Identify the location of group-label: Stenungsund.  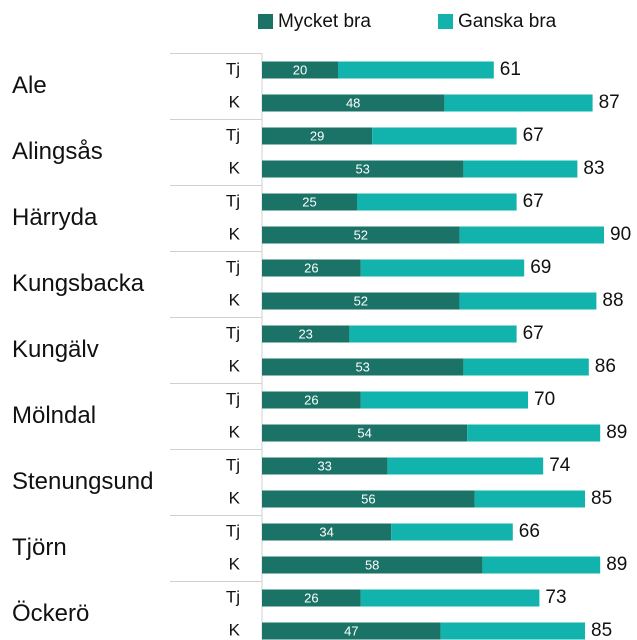
(82, 481).